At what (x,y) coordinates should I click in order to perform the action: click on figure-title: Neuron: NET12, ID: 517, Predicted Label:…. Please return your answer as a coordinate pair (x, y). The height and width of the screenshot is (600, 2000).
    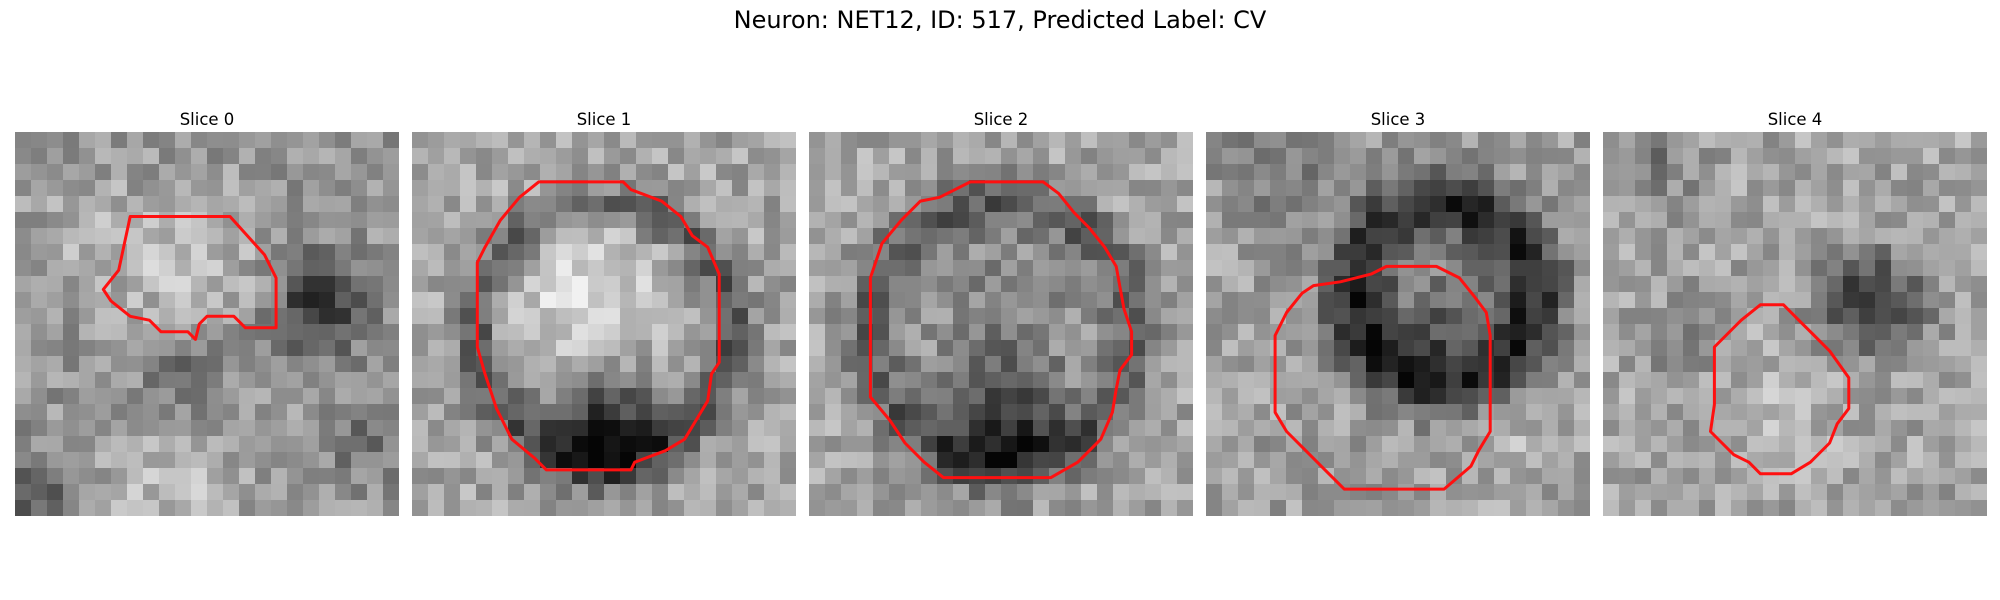
    Looking at the image, I should click on (1000, 20).